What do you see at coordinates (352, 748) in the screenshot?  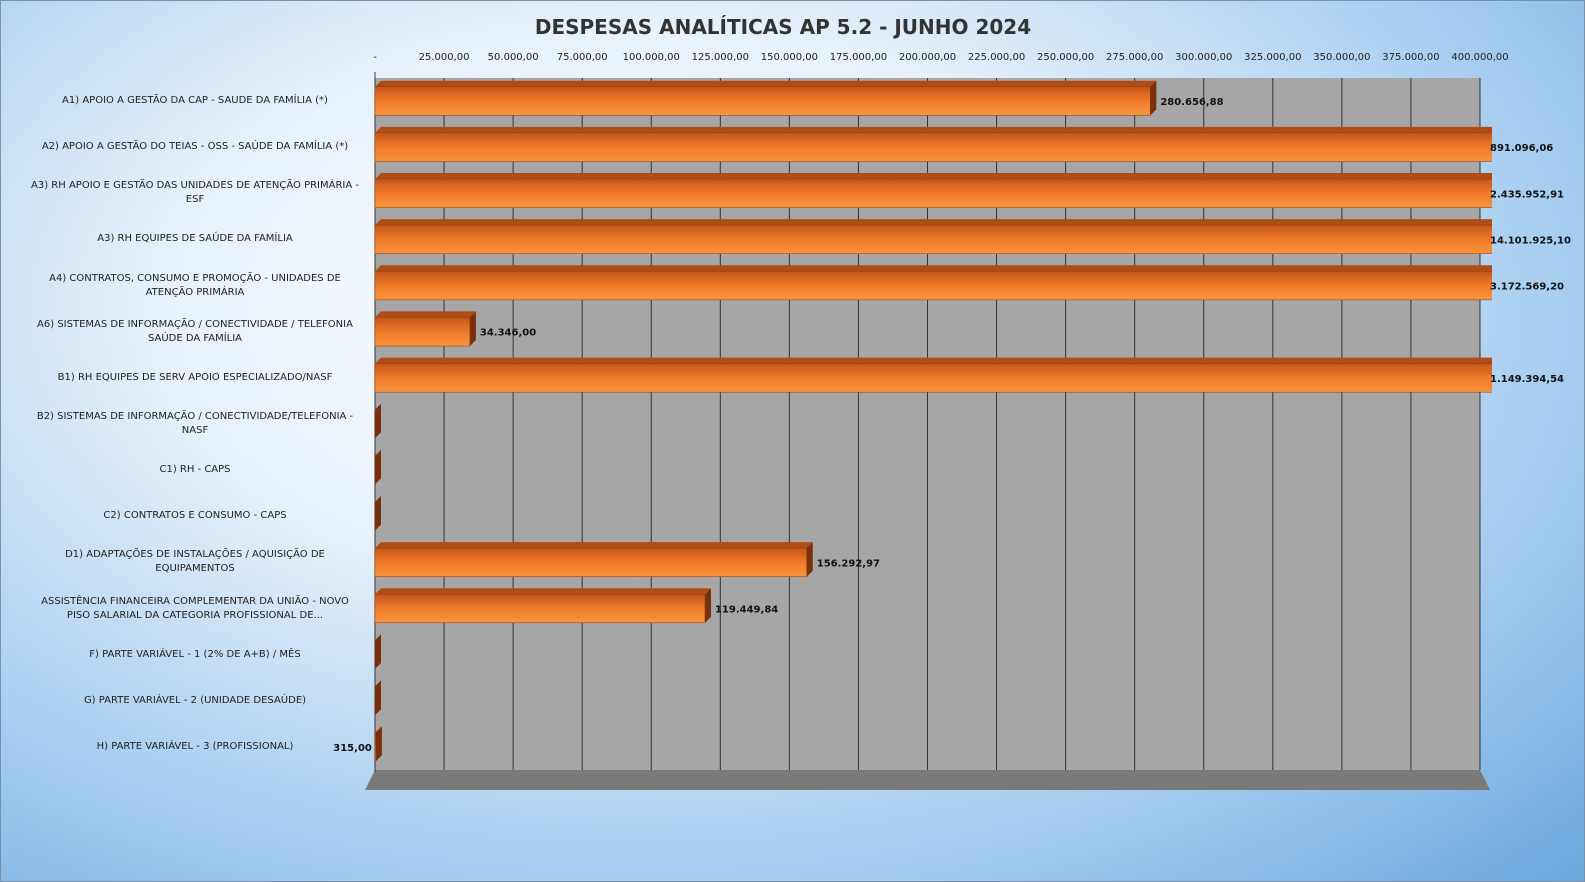 I see `value-label: 315,00` at bounding box center [352, 748].